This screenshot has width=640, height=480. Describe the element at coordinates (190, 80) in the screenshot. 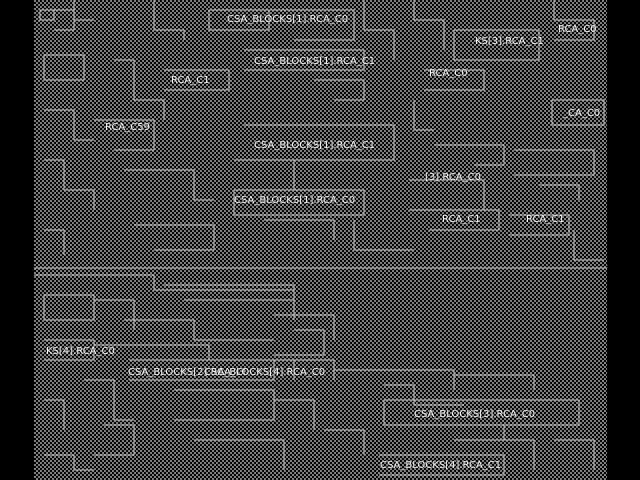

I see `cell-label-rca-c1-left: RCA_C1` at that location.